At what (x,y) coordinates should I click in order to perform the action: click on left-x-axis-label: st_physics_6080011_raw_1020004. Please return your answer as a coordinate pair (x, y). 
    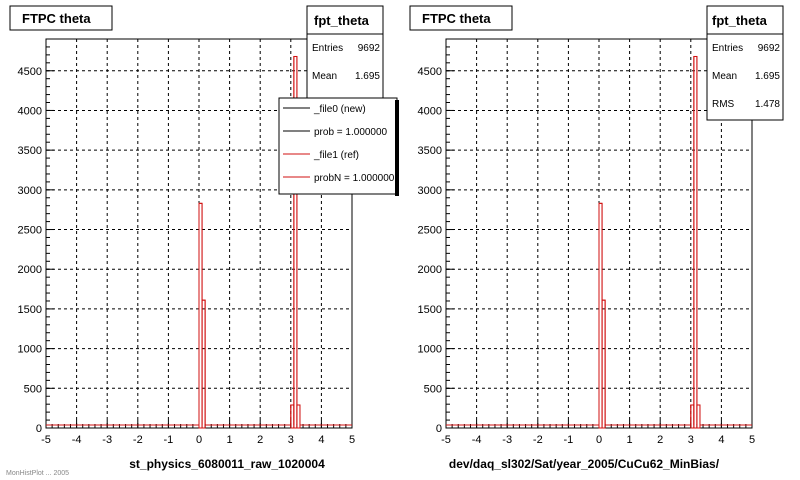
    Looking at the image, I should click on (227, 464).